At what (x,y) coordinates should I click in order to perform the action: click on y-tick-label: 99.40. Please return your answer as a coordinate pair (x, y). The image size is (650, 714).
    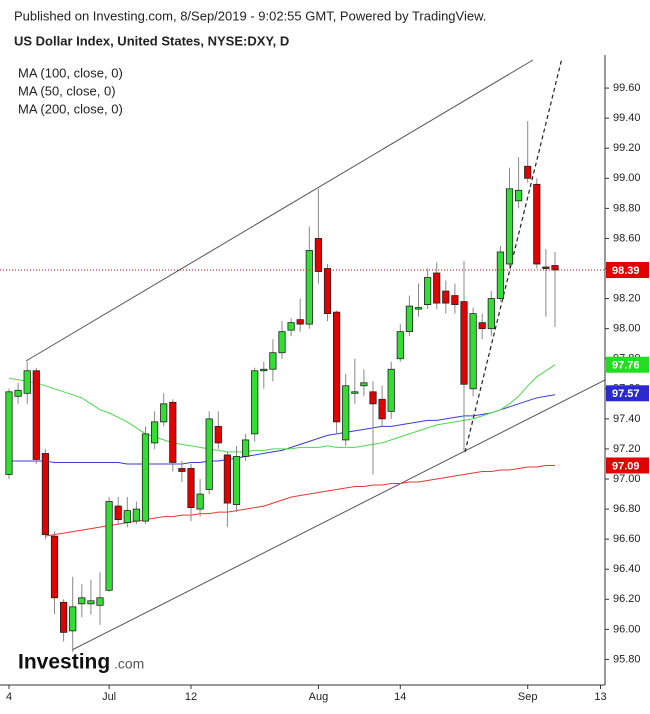
    Looking at the image, I should click on (627, 118).